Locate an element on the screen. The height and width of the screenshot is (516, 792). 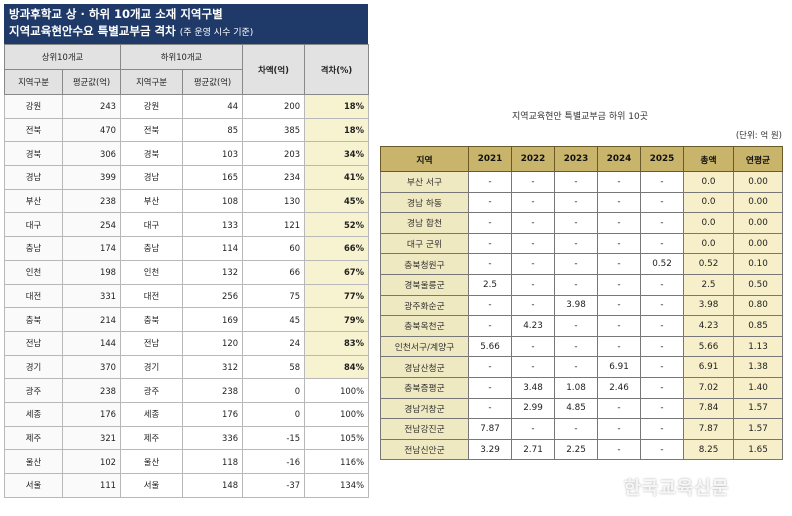
avg-bottom: 148 is located at coordinates (213, 485).